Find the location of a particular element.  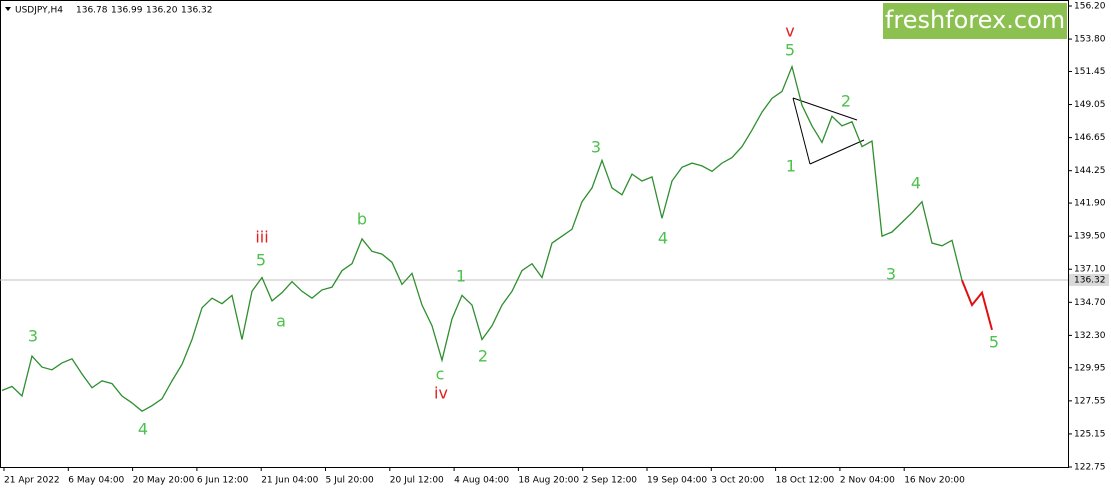

y-tick-label: 153.80 is located at coordinates (1090, 40).